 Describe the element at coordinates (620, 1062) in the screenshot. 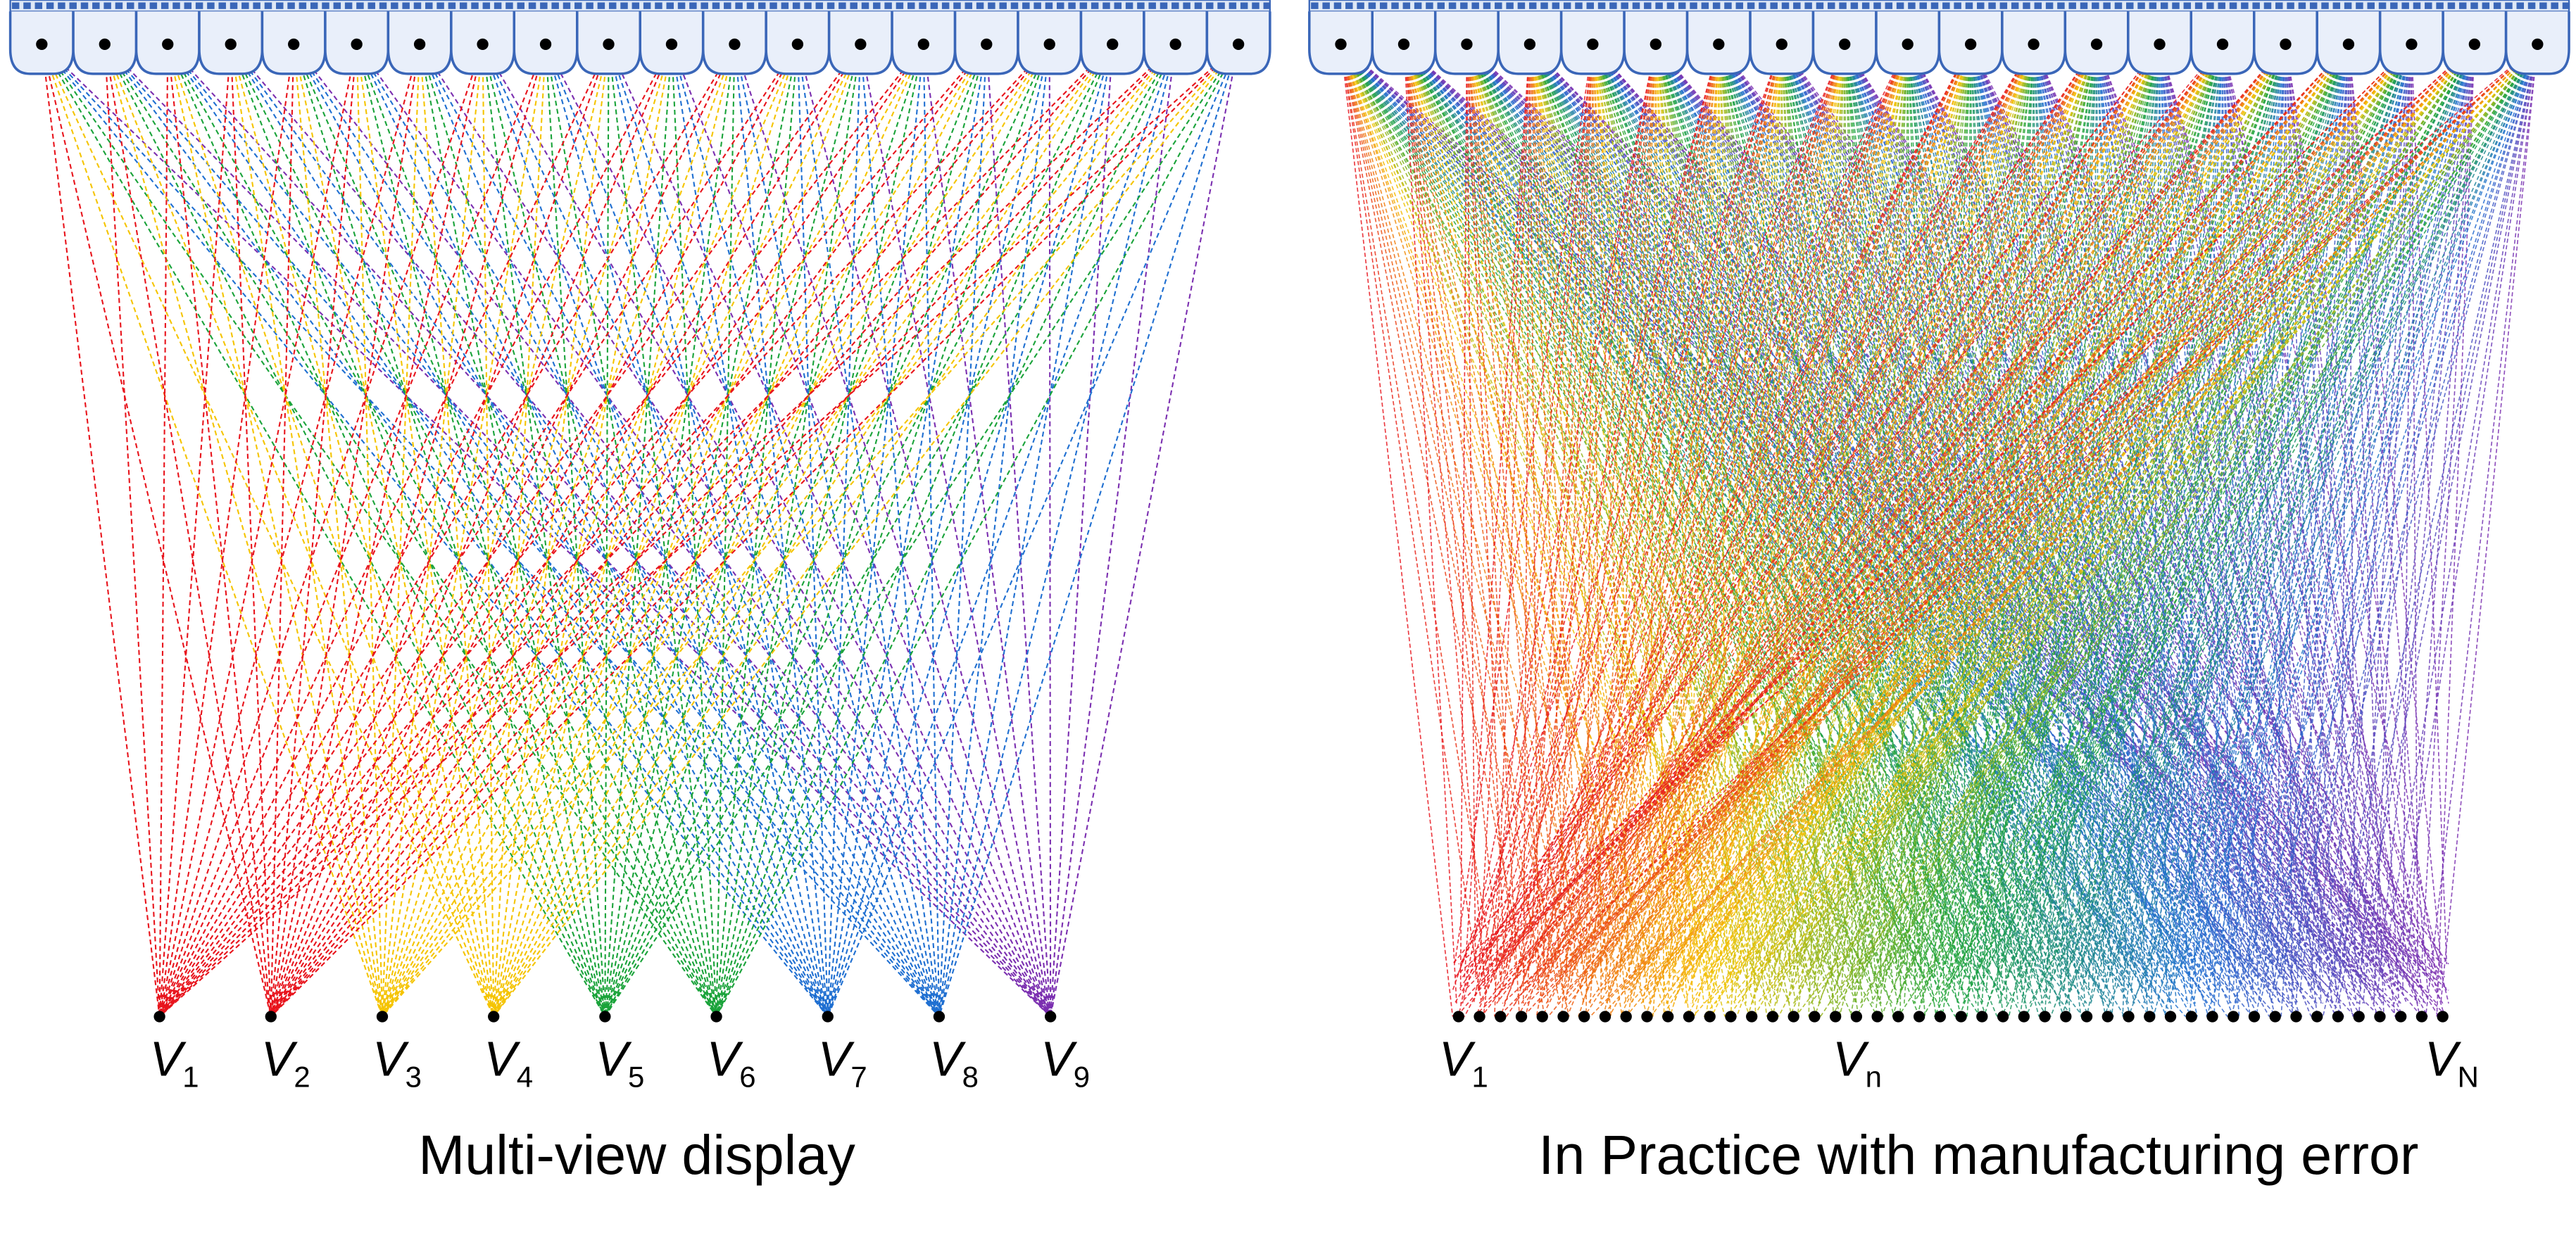

I see `view-label: V5` at that location.